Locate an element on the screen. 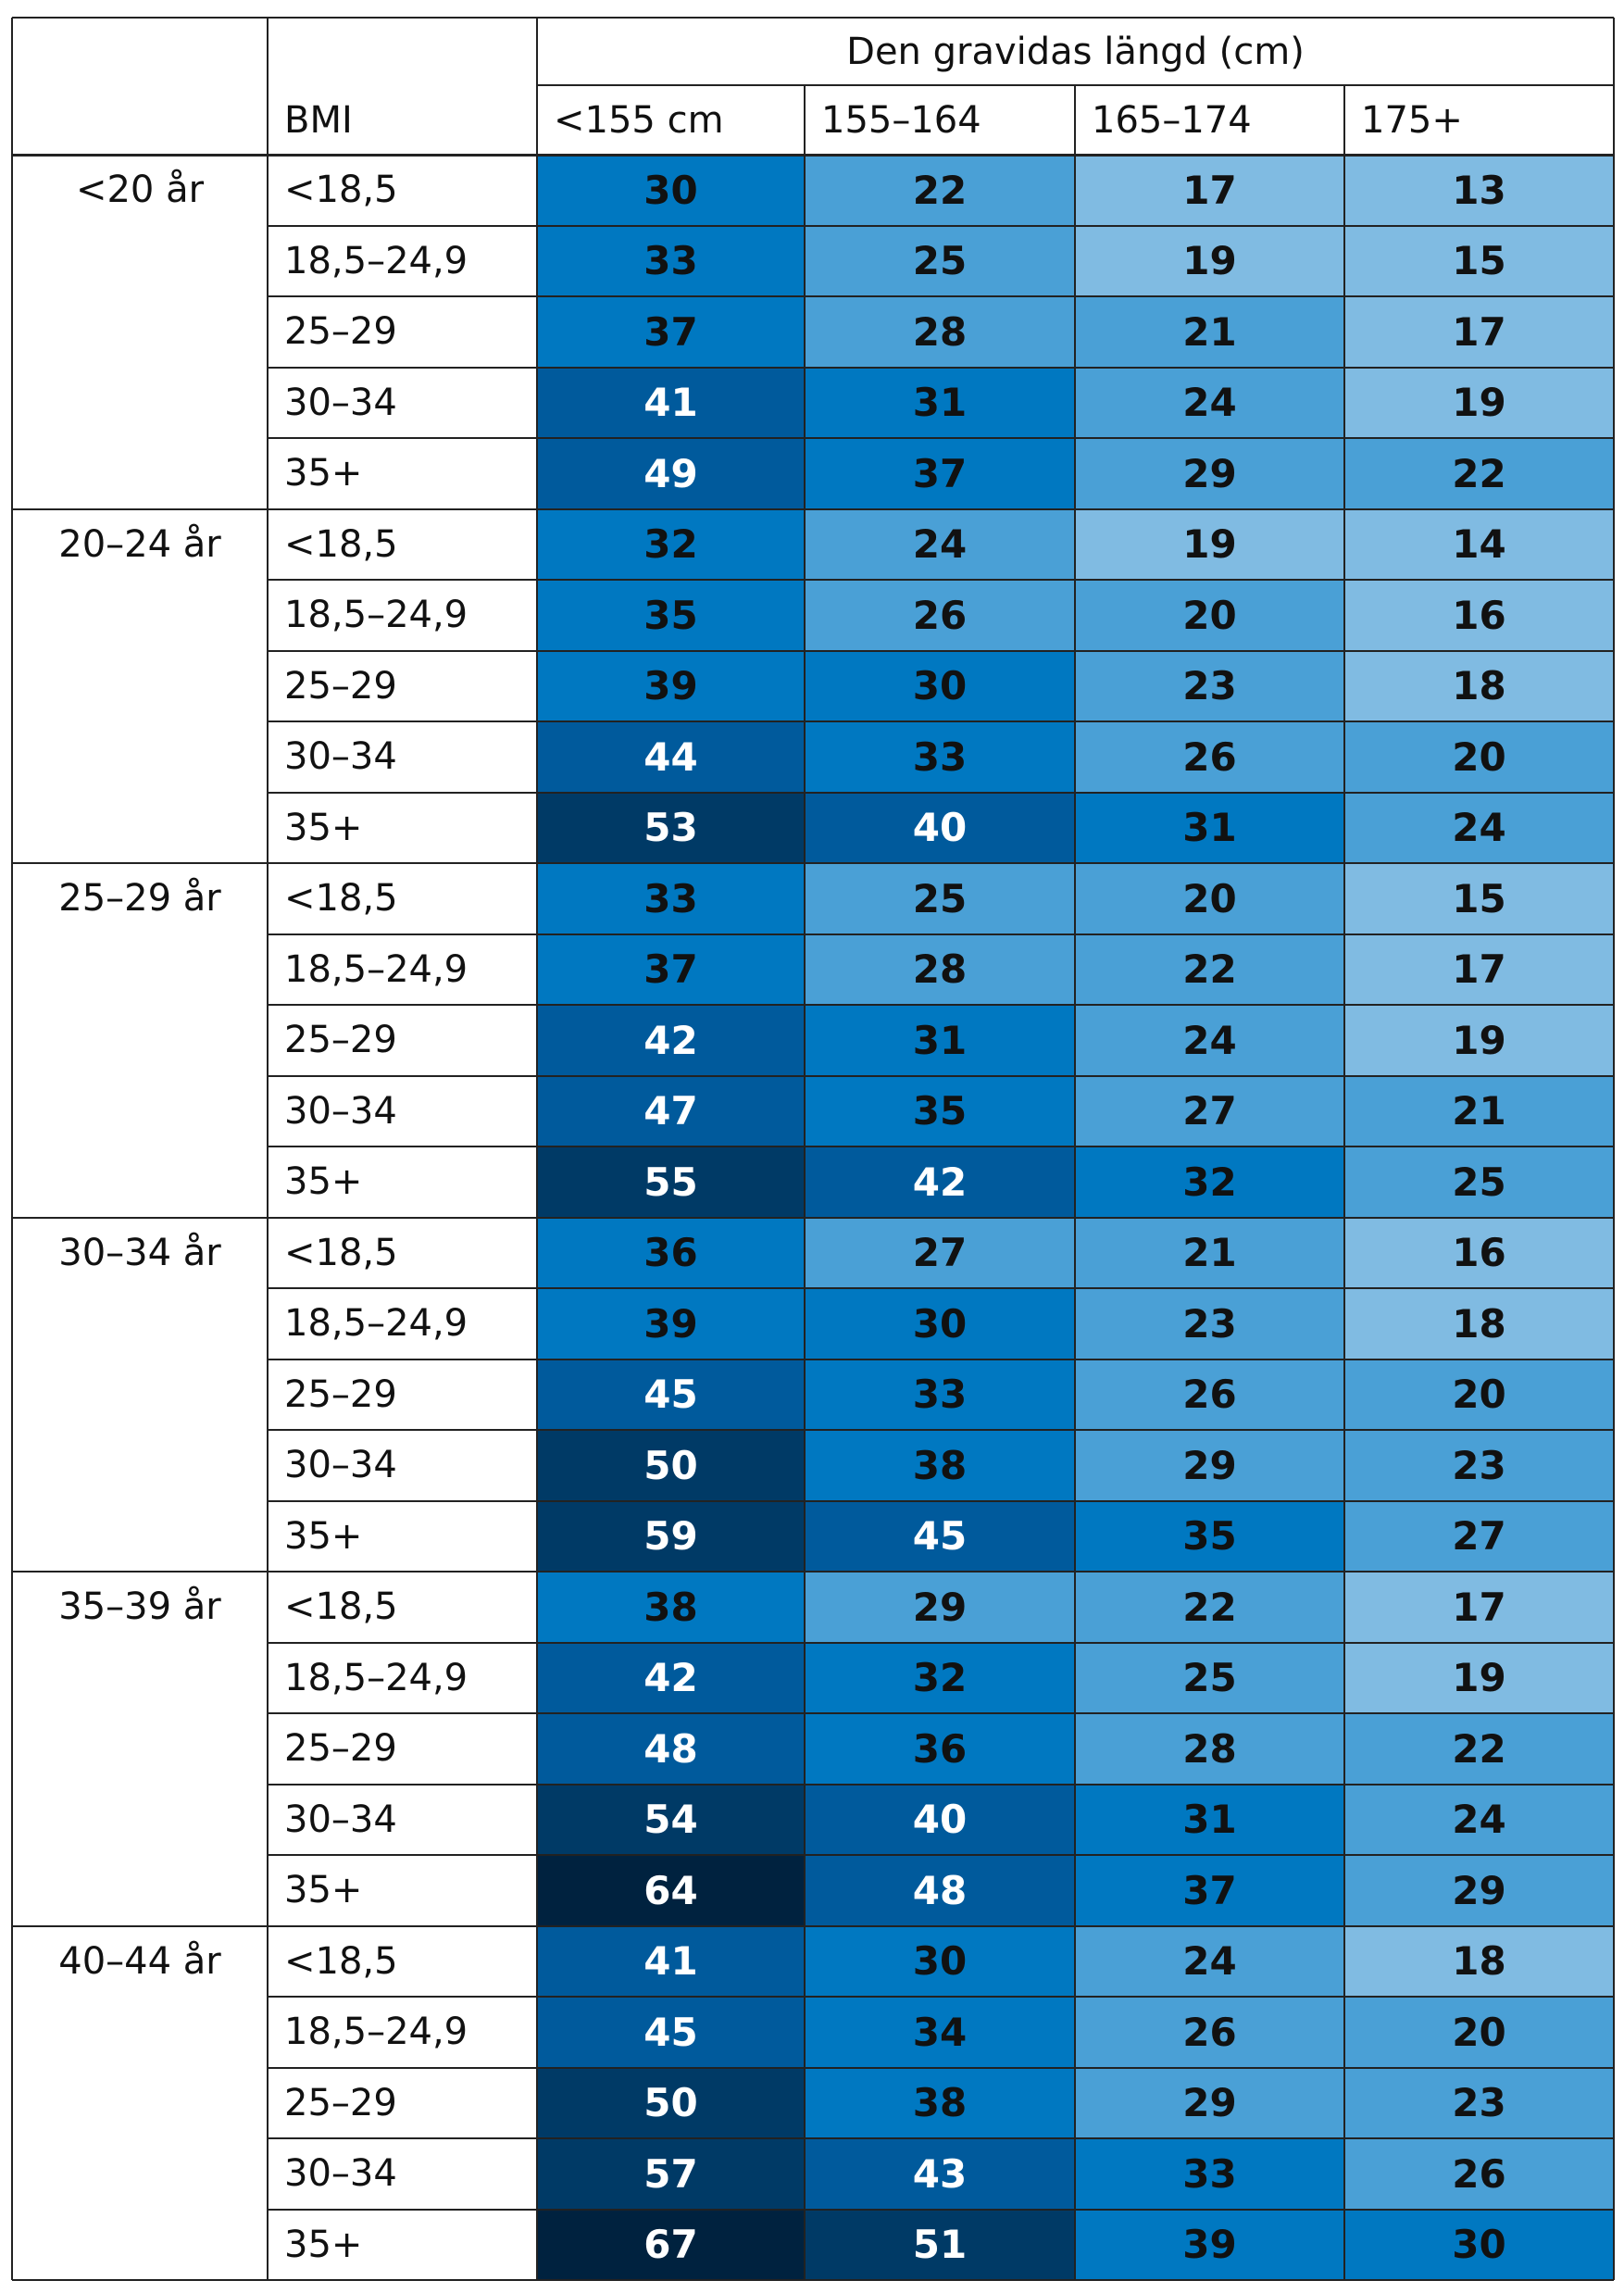 Image resolution: width=1624 pixels, height=2293 pixels. value-cell: 48 is located at coordinates (940, 1890).